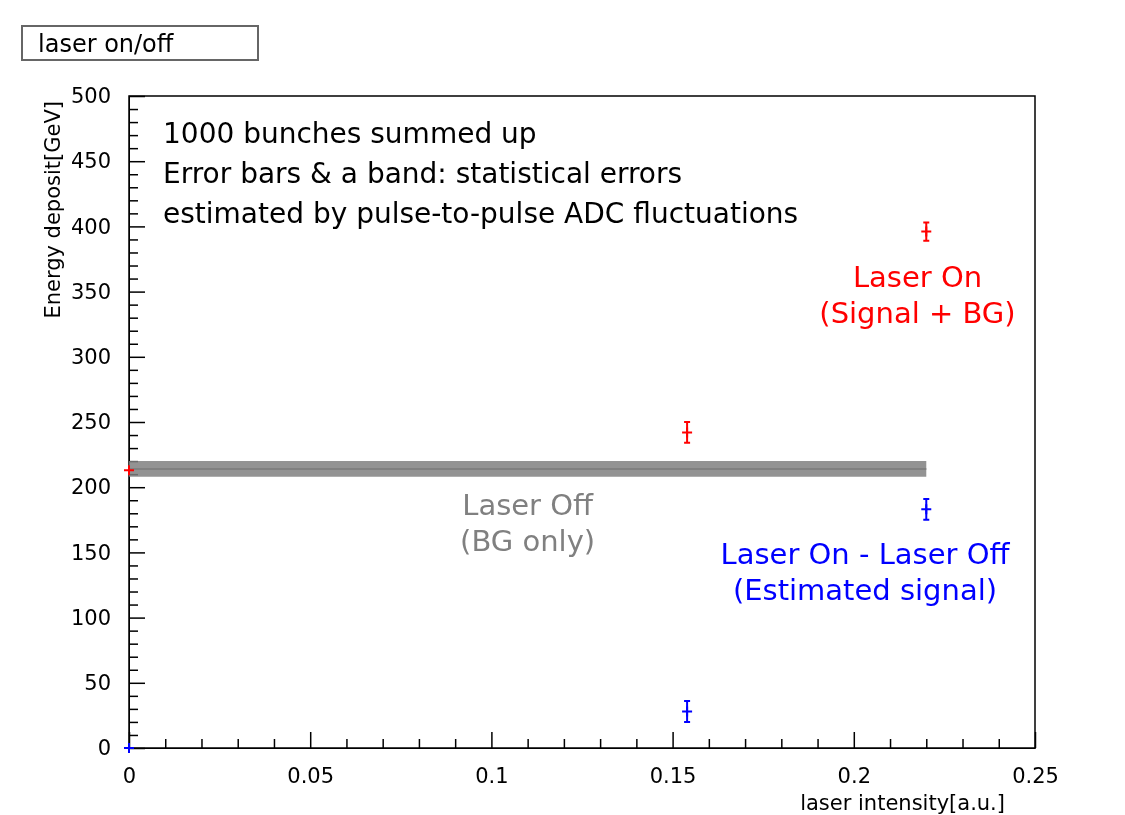  What do you see at coordinates (311, 775) in the screenshot?
I see `x-tick-label: 0.05` at bounding box center [311, 775].